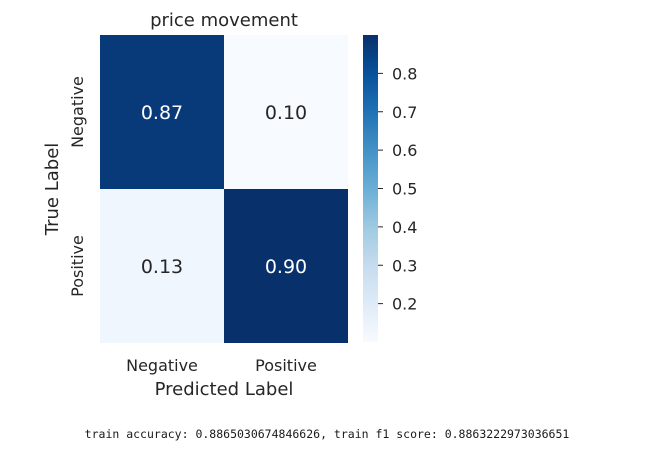 This screenshot has width=654, height=462. What do you see at coordinates (404, 150) in the screenshot?
I see `colorbar-tick-label: 0.6` at bounding box center [404, 150].